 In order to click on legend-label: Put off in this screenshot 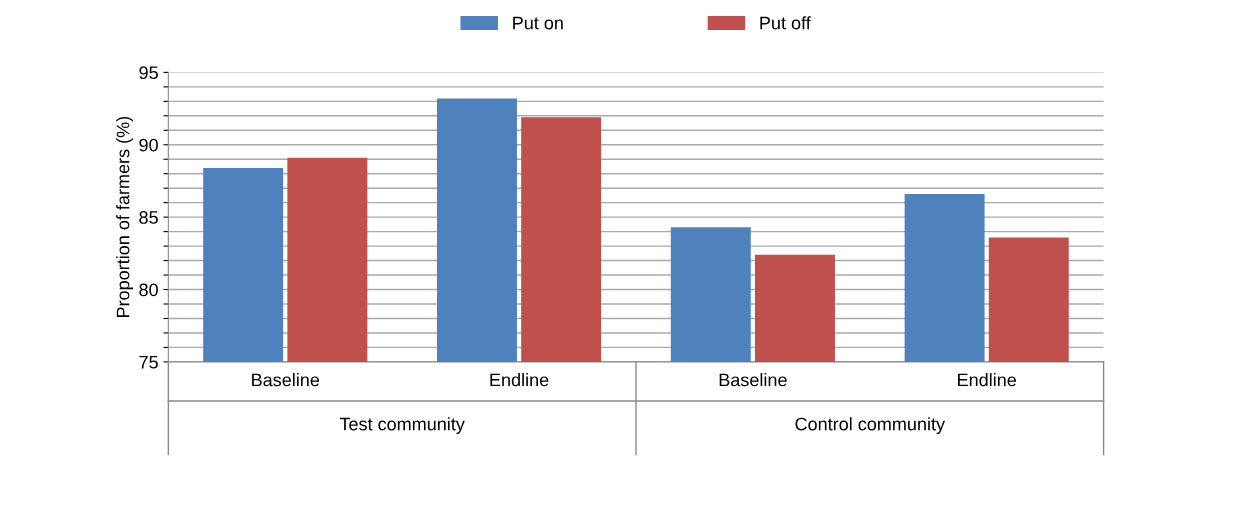, I will do `click(785, 23)`.